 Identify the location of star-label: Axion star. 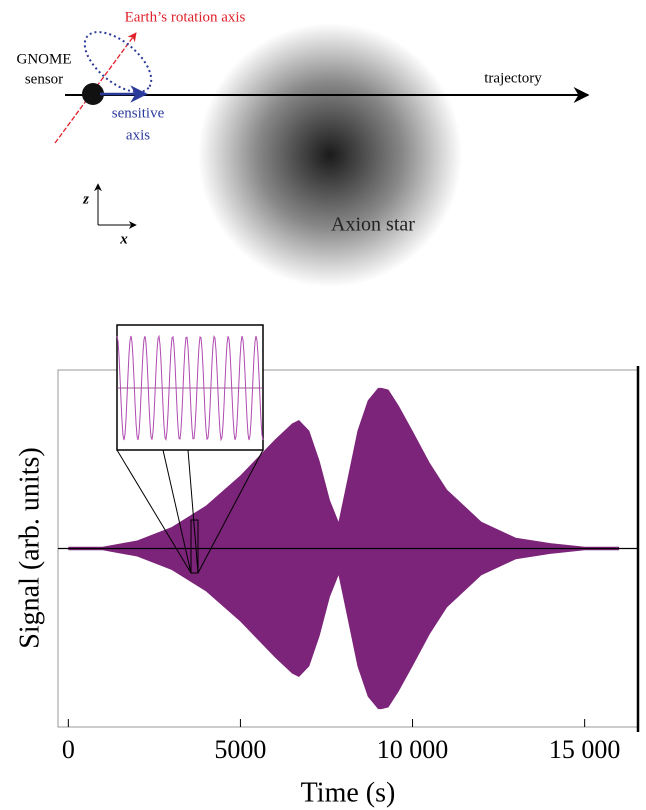
(373, 225).